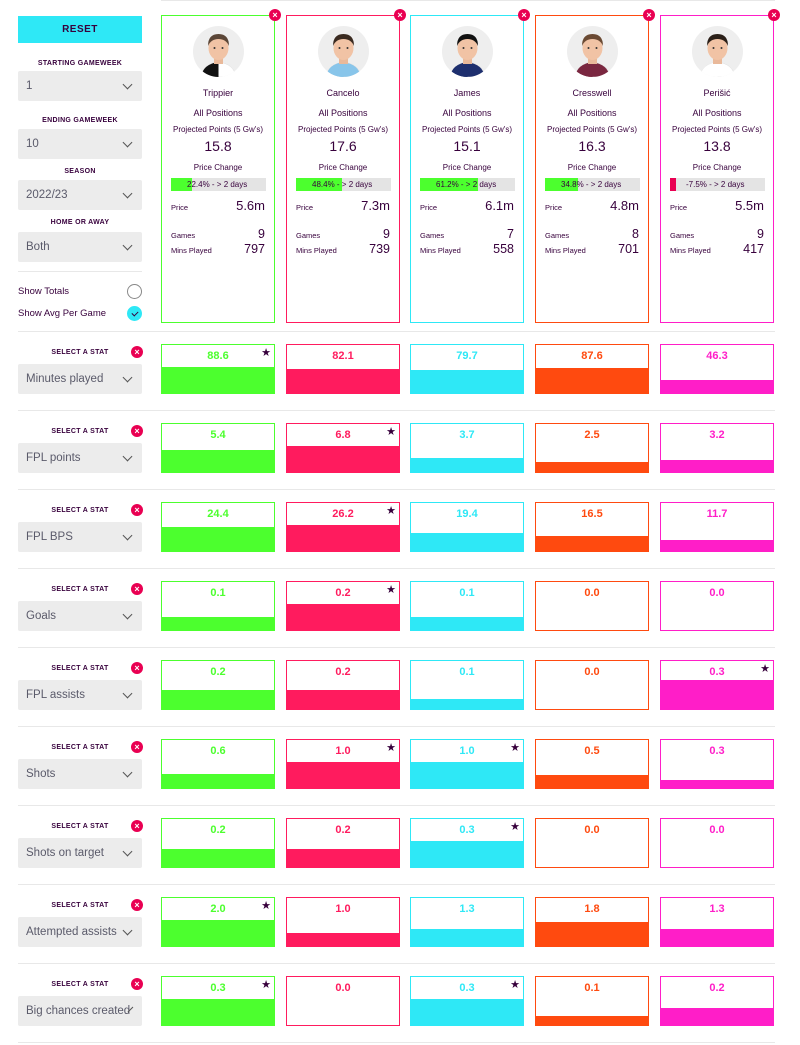 This screenshot has height=1045, width=800. I want to click on home-away-value: Both, so click(38, 247).